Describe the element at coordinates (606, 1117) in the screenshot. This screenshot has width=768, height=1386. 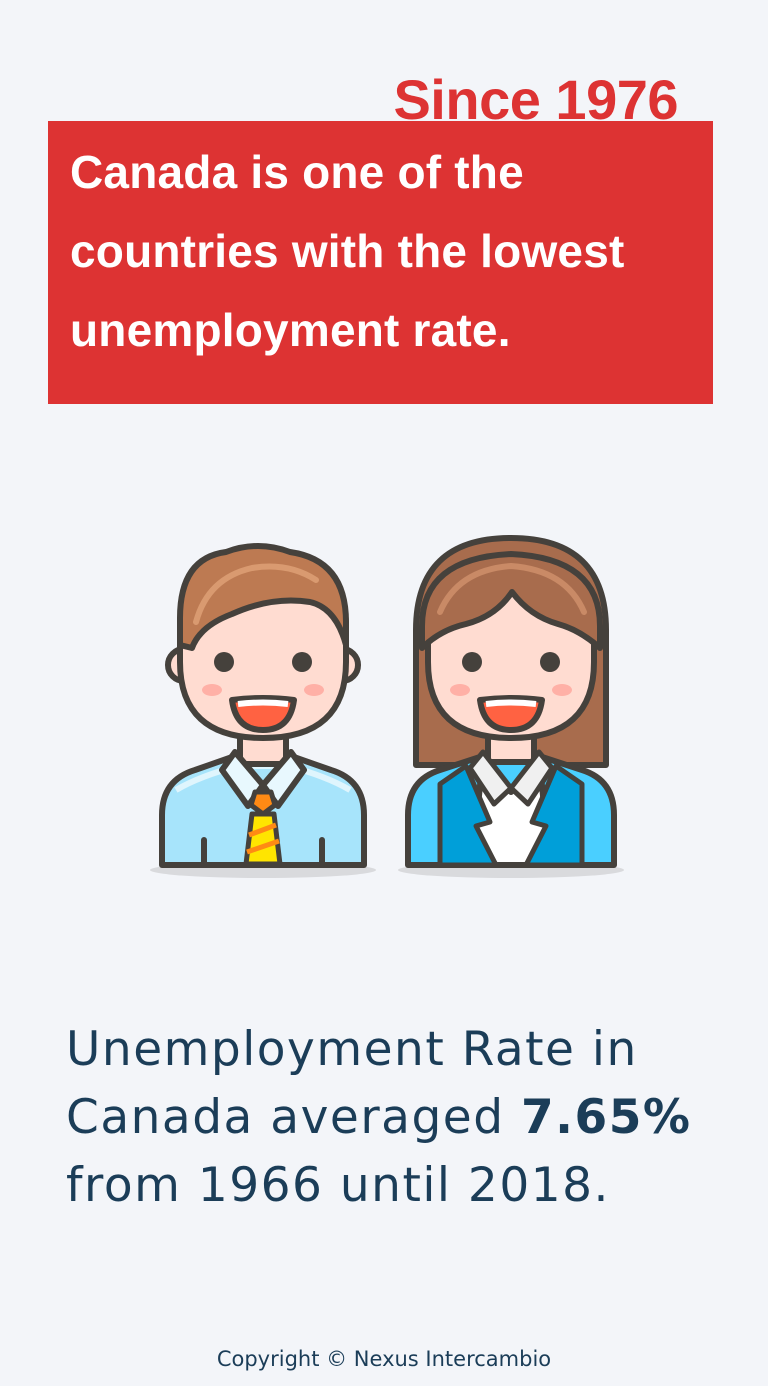
I see `average-rate-value: 7.65%` at that location.